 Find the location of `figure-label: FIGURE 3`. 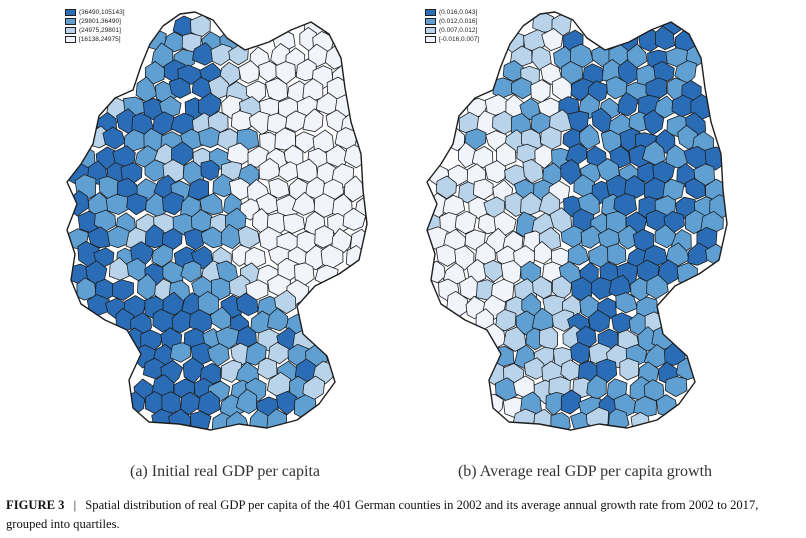

figure-label: FIGURE 3 is located at coordinates (35, 505).